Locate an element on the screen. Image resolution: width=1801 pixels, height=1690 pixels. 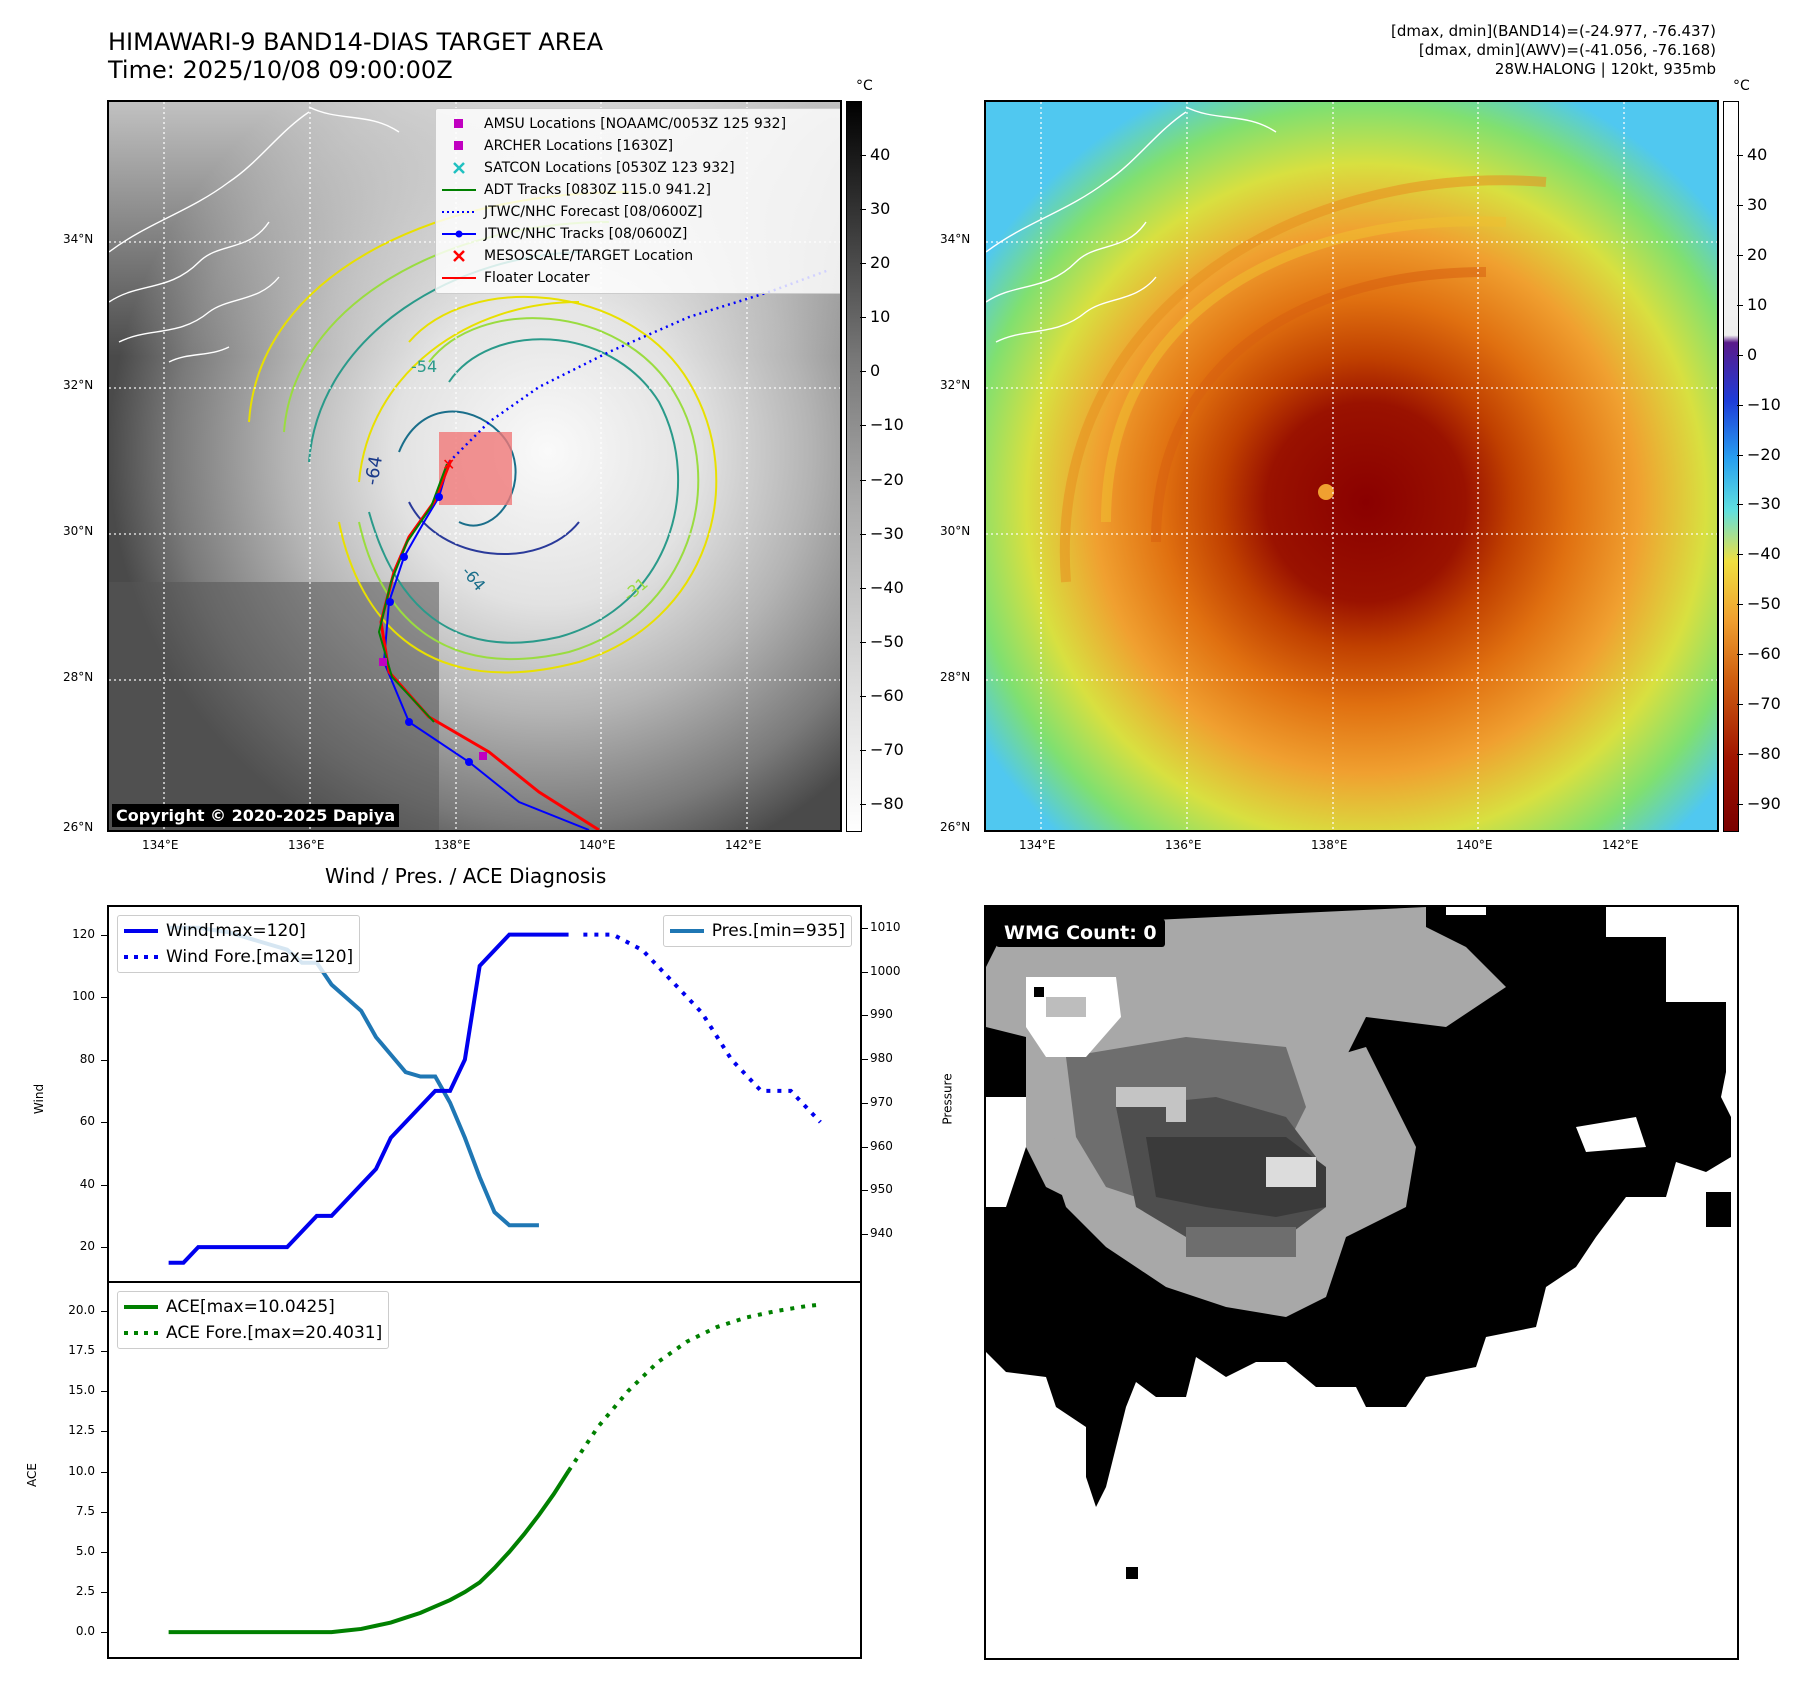
pres-legend: Pres.[min=935] is located at coordinates (757, 931).